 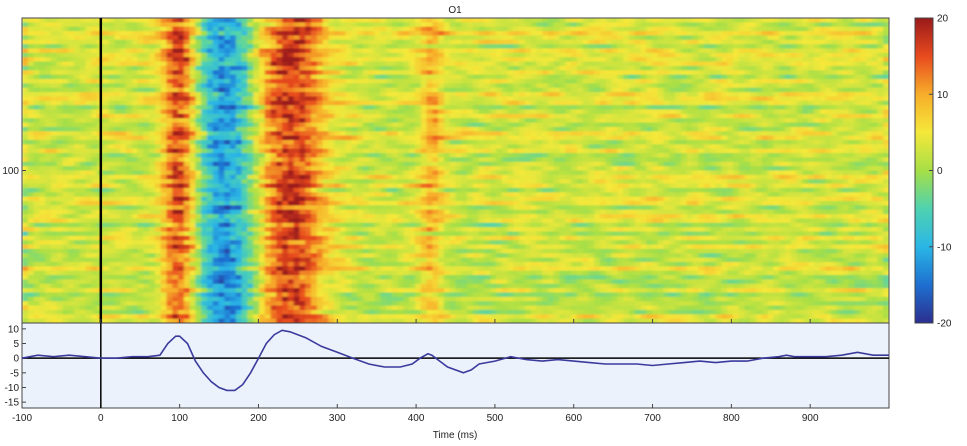 I want to click on colorbar-tick-label: -20, so click(x=944, y=324).